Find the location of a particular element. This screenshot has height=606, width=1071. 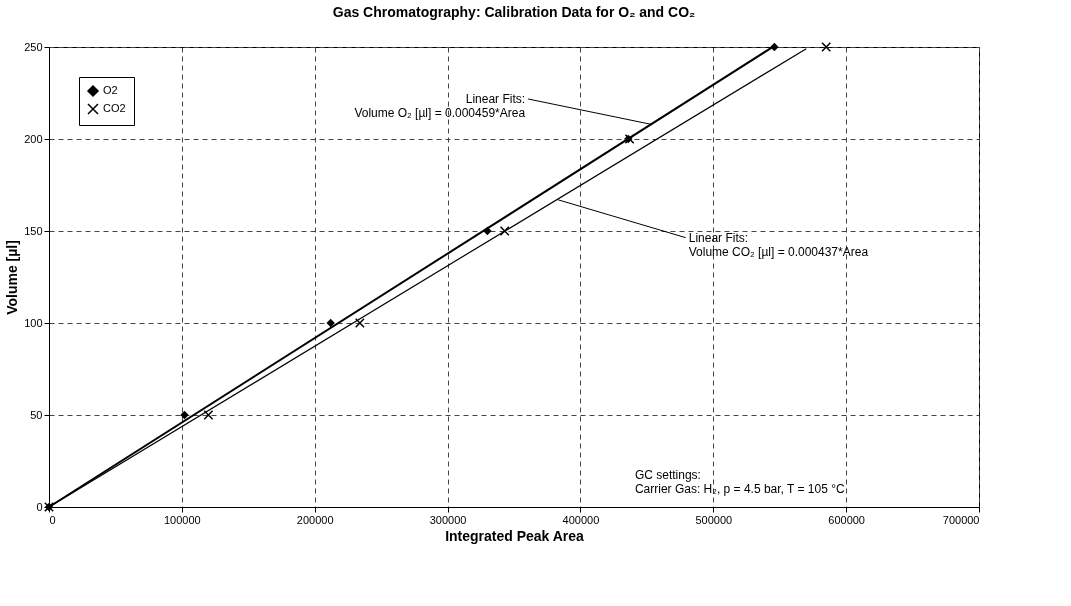

x-tick-label: 400000 is located at coordinates (581, 519).